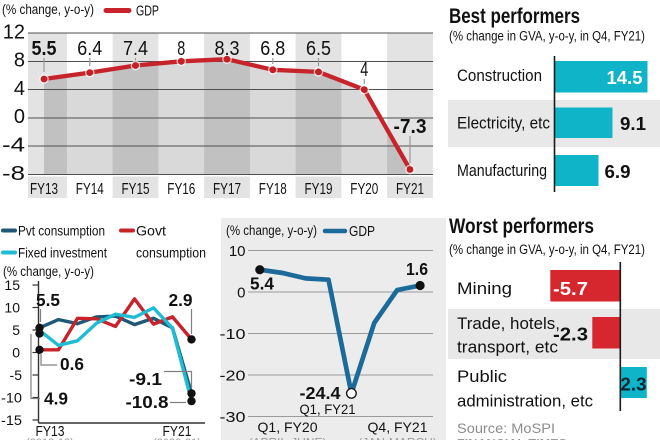  I want to click on svg-text: FY20, so click(364, 189).